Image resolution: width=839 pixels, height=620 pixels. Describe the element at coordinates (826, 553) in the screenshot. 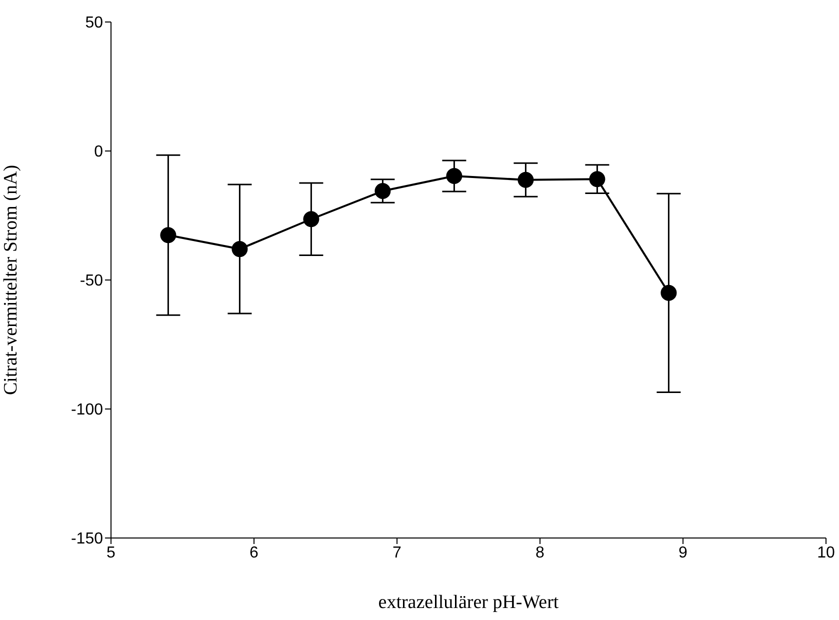

I see `x-tick-label: 10` at that location.